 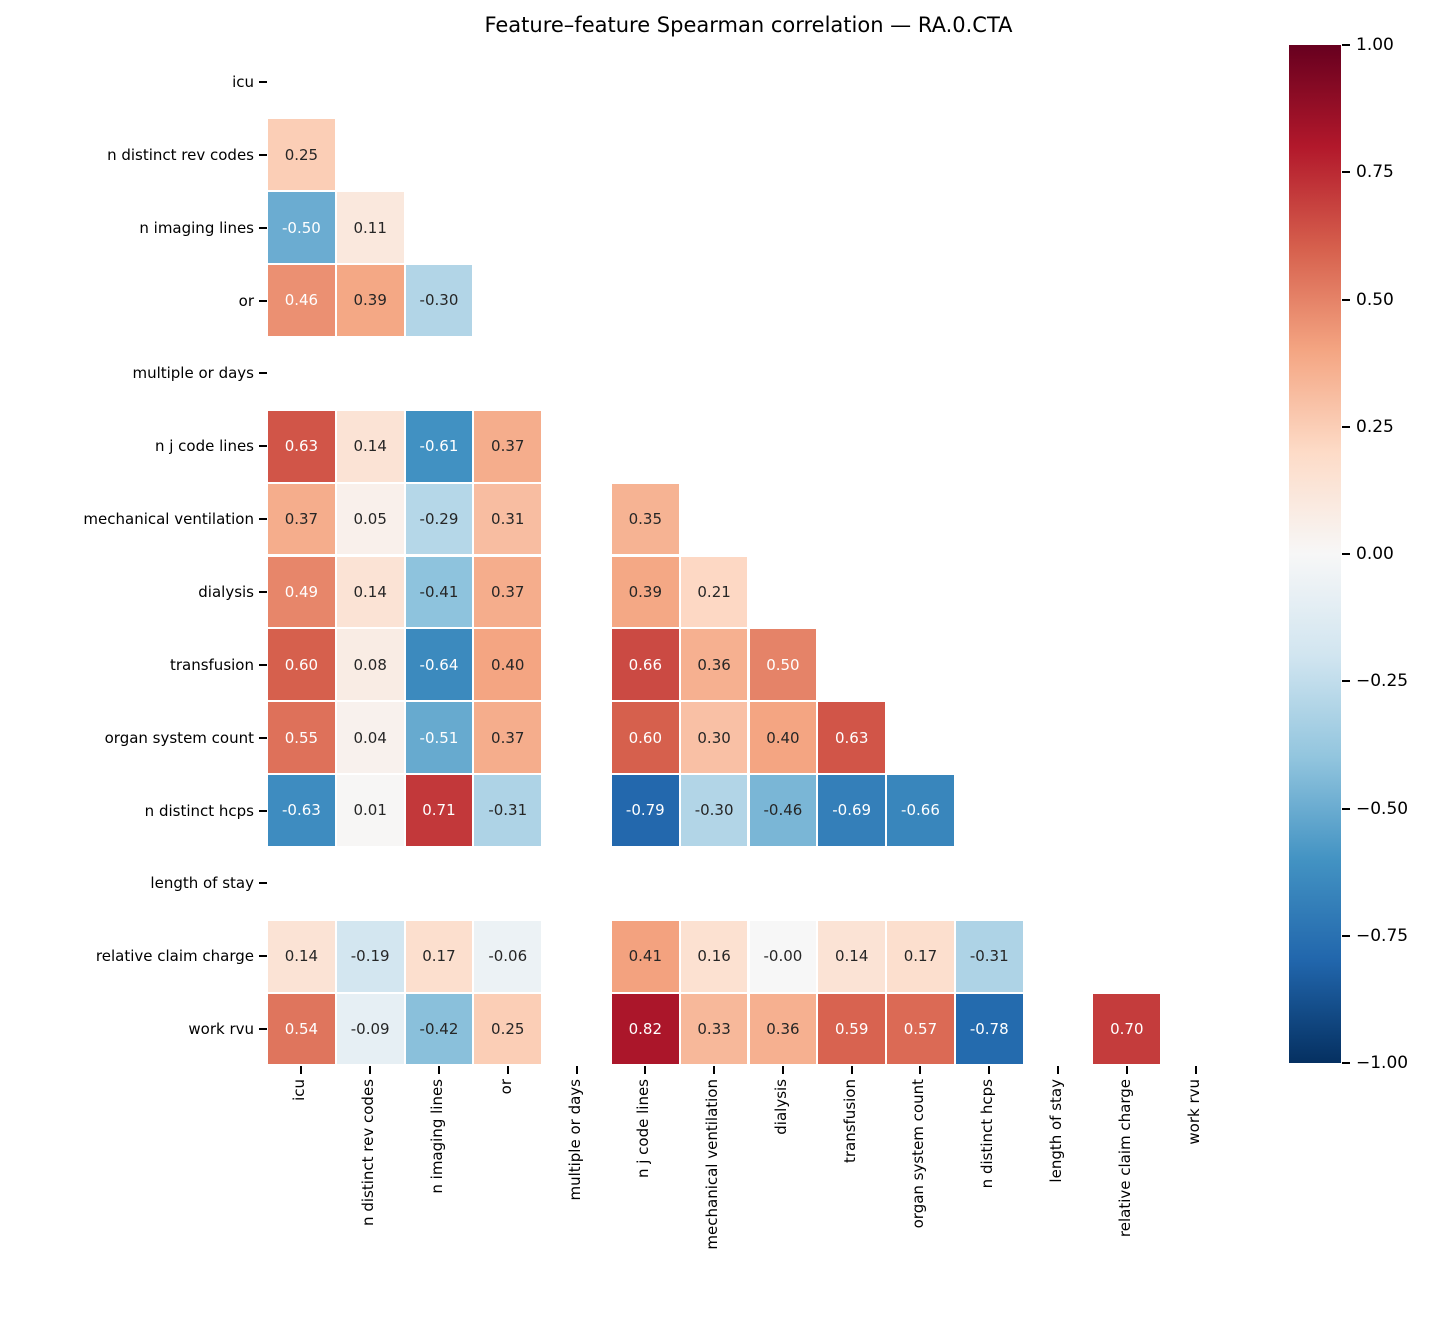 What do you see at coordinates (508, 956) in the screenshot?
I see `heatmap-cell-12-3: -0.06` at bounding box center [508, 956].